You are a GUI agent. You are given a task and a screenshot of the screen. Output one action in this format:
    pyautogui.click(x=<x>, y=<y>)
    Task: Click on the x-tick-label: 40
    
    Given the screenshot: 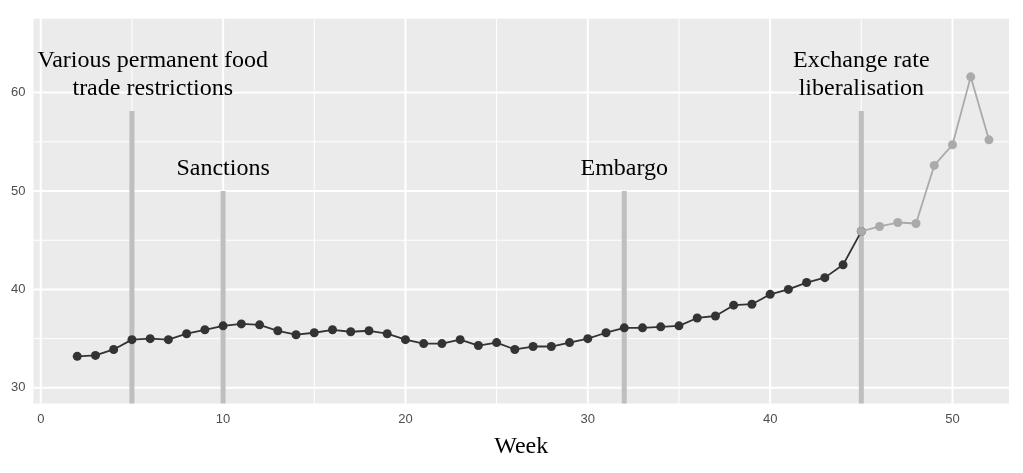 What is the action you would take?
    pyautogui.click(x=770, y=418)
    